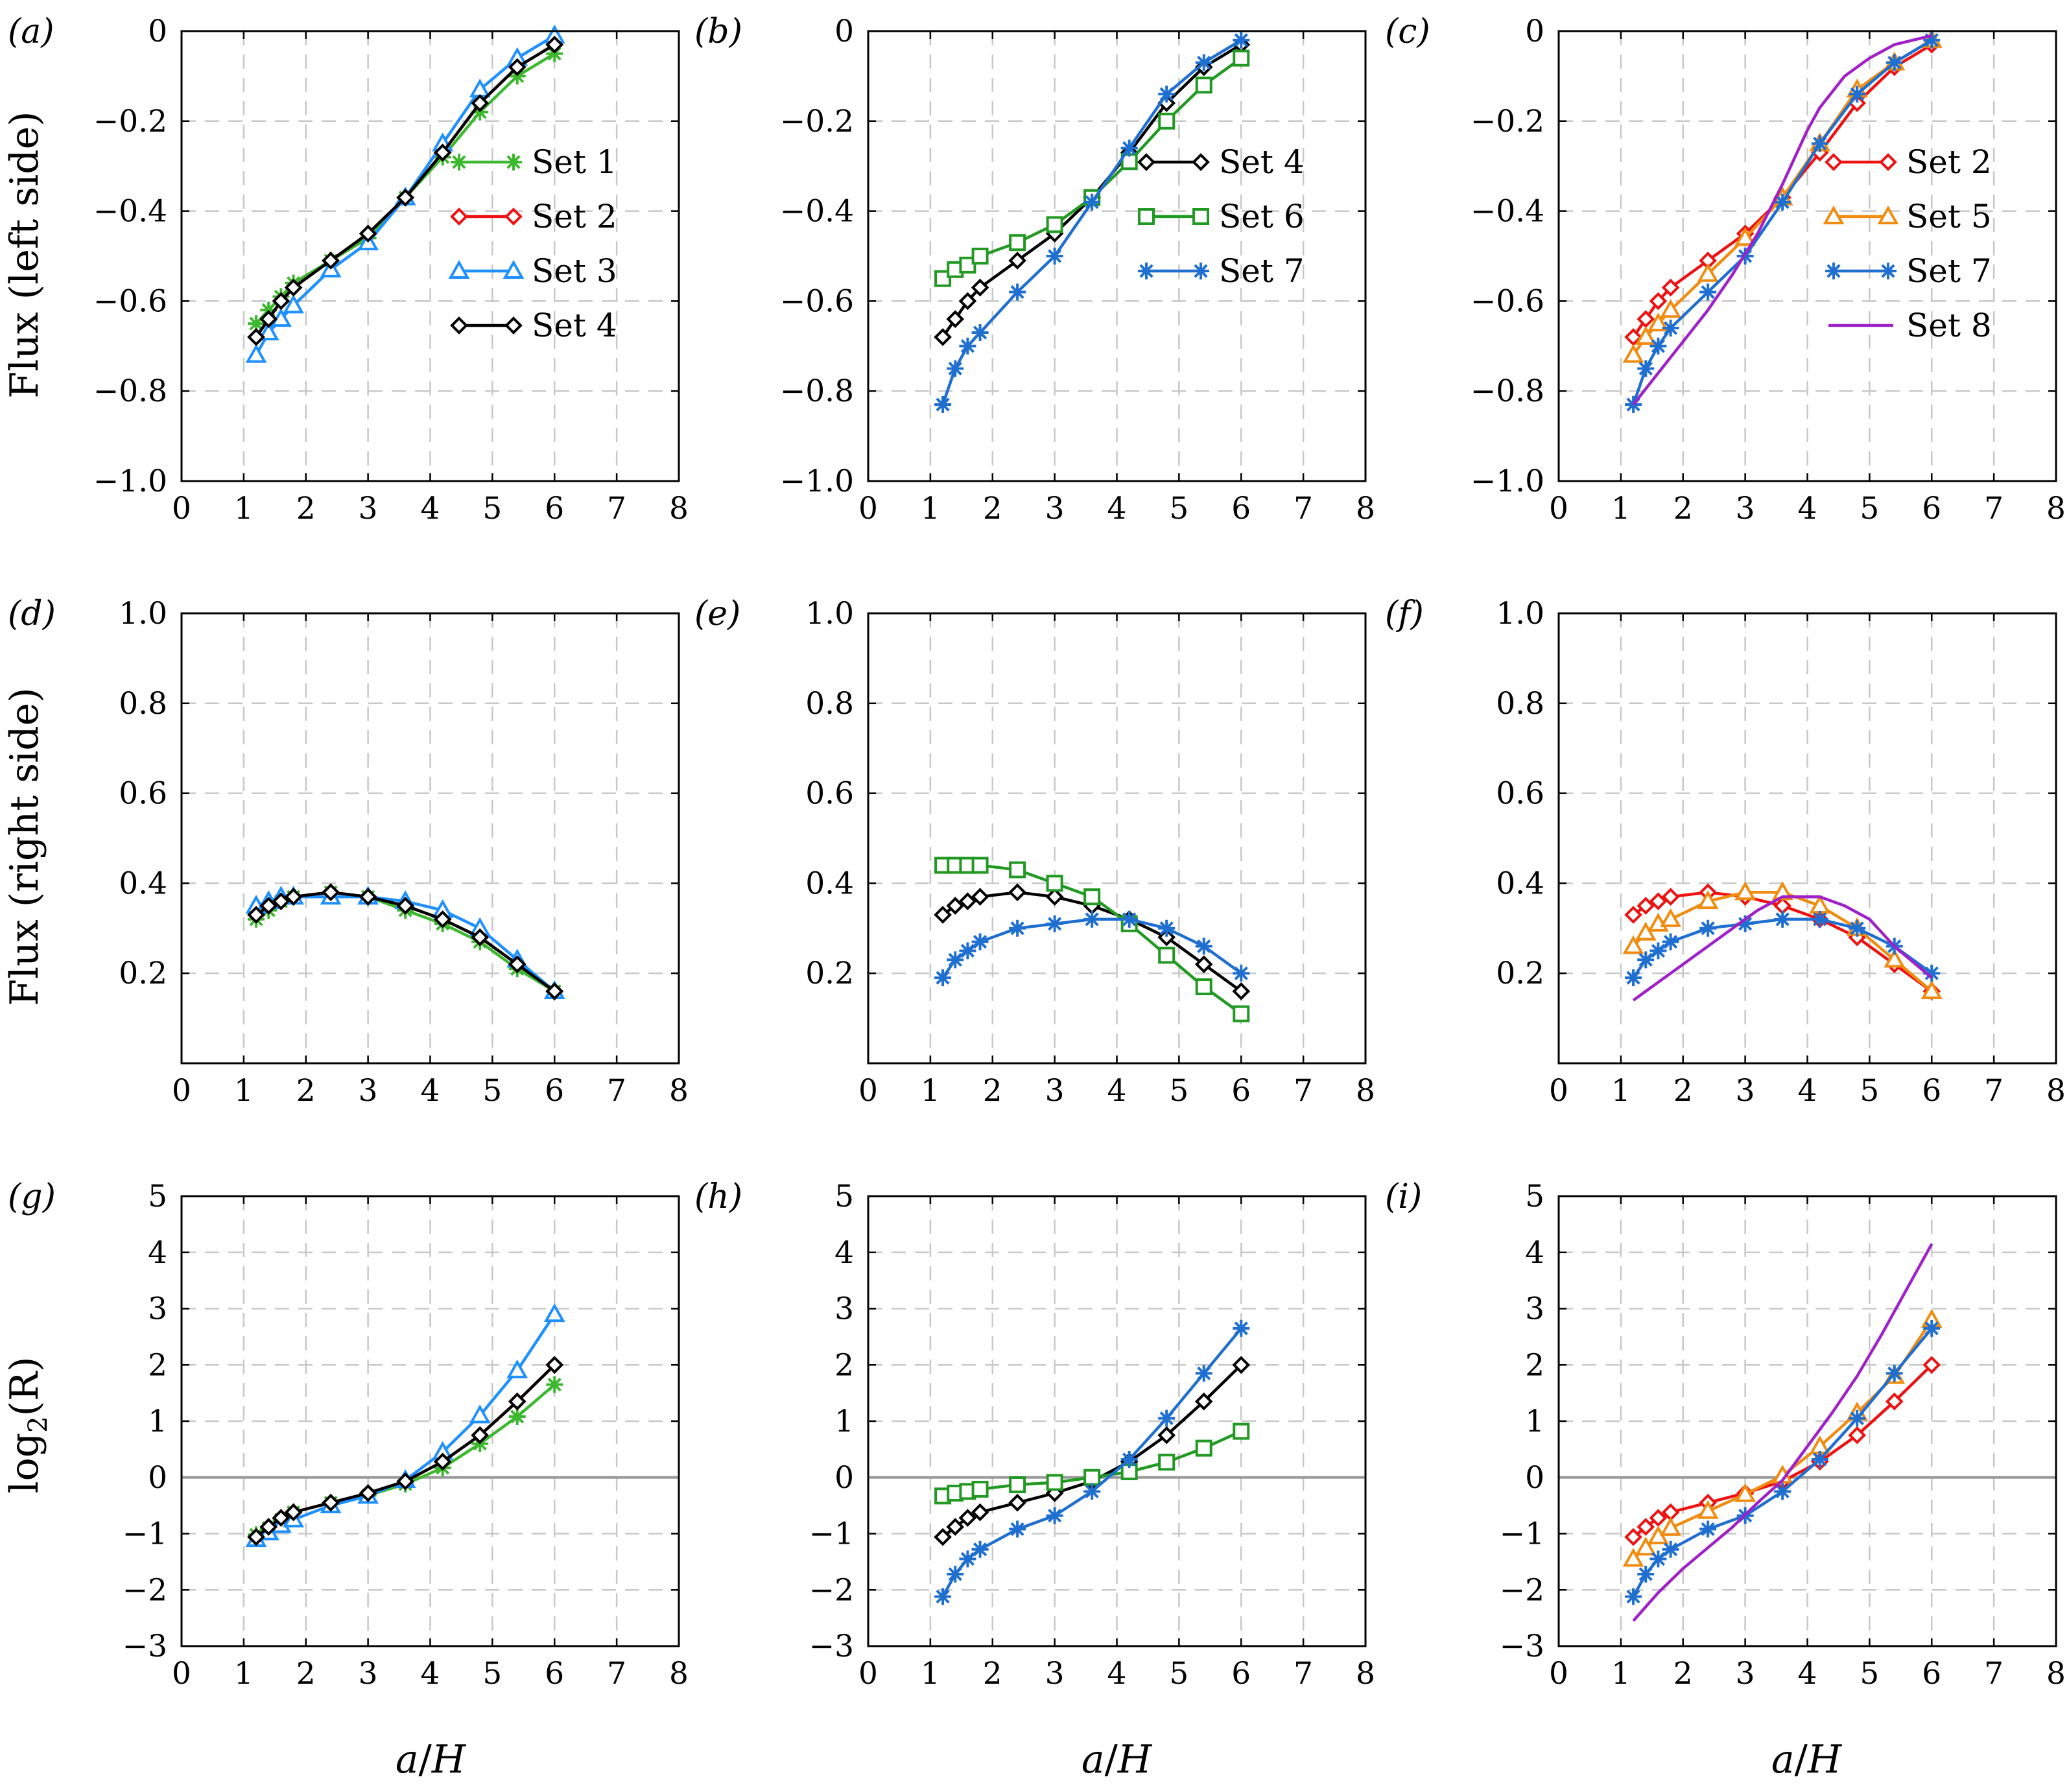 This screenshot has width=2069, height=1792. I want to click on tick-label-y-g: 3, so click(157, 1309).